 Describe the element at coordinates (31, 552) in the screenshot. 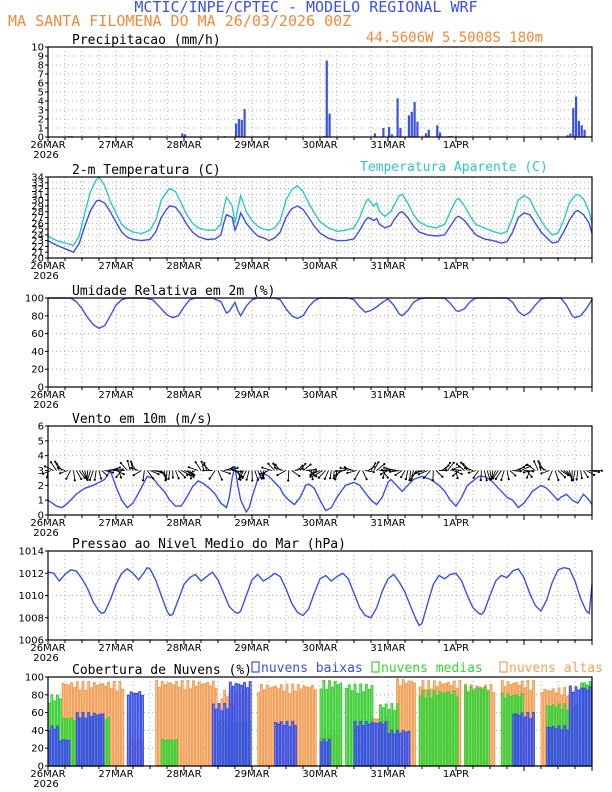

I see `y-tick-label: 1014` at that location.